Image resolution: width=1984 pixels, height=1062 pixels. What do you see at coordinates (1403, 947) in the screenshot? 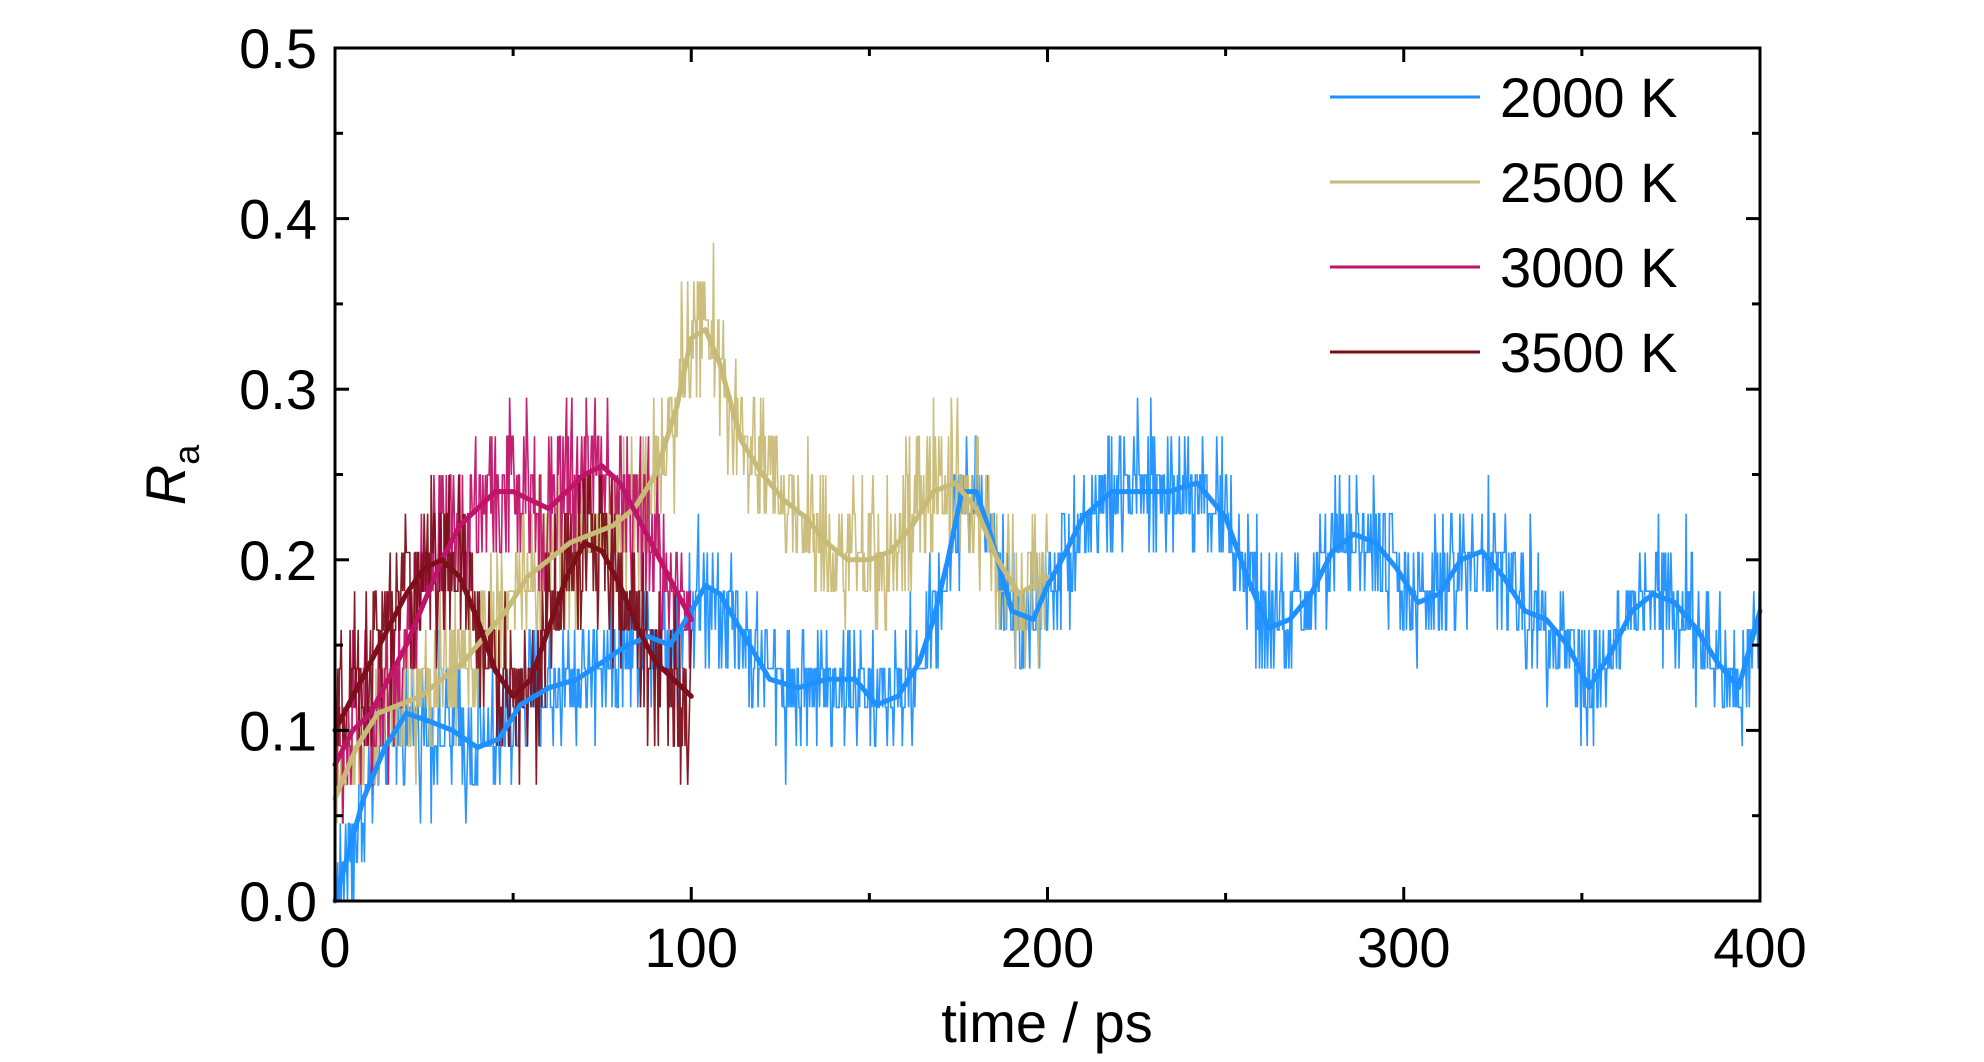
I see `x-tick-label: 300` at bounding box center [1403, 947].